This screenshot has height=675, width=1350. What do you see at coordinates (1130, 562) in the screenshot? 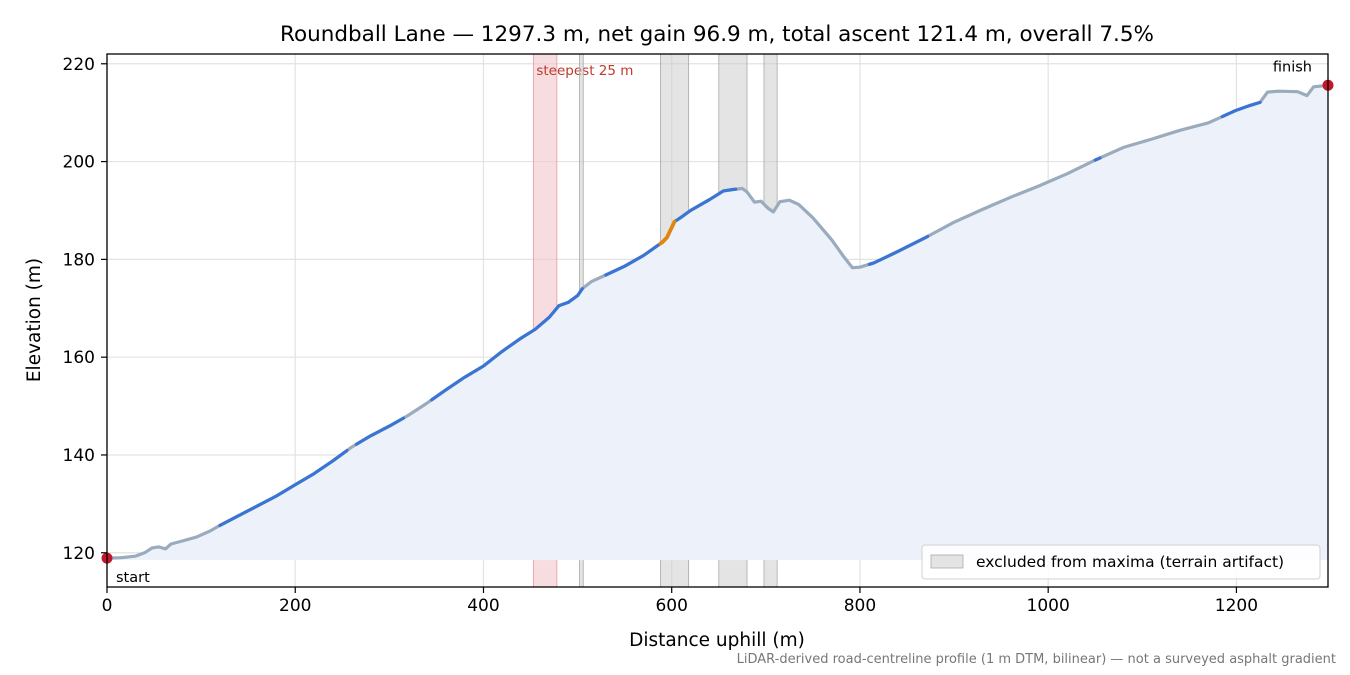
I see `legend-label: excluded from maxima (terrain artifact)` at bounding box center [1130, 562].